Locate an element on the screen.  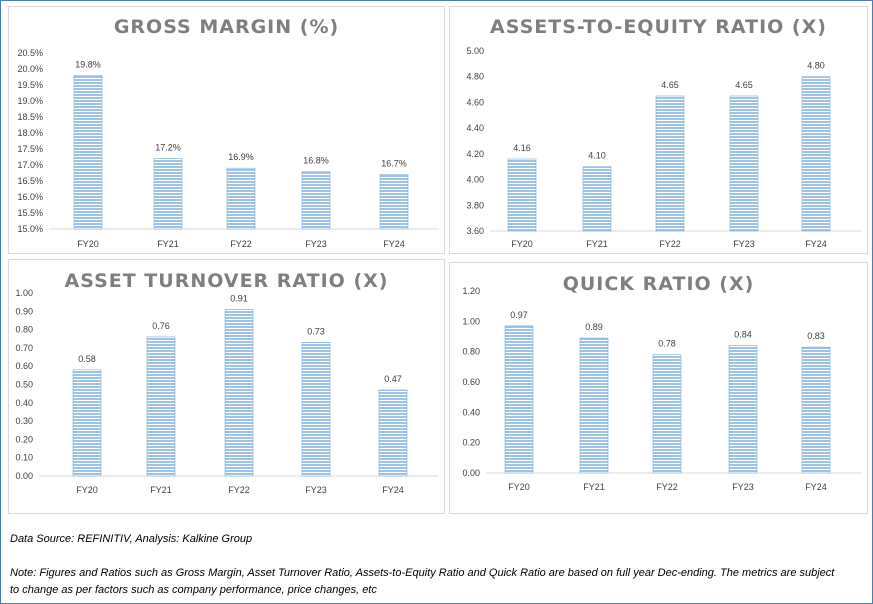
data-label: 19.8% is located at coordinates (88, 64).